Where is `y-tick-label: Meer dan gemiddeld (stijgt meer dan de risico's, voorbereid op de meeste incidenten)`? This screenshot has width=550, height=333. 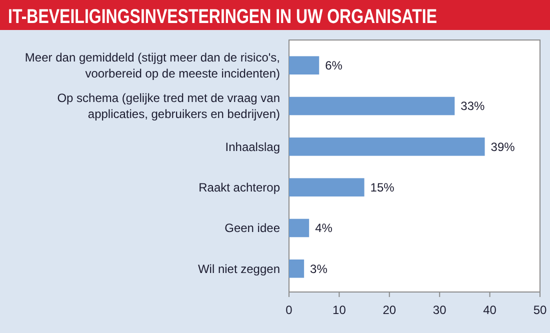 y-tick-label: Meer dan gemiddeld (stijgt meer dan de risico's, voorbereid op de meeste incidenten) is located at coordinates (152, 65).